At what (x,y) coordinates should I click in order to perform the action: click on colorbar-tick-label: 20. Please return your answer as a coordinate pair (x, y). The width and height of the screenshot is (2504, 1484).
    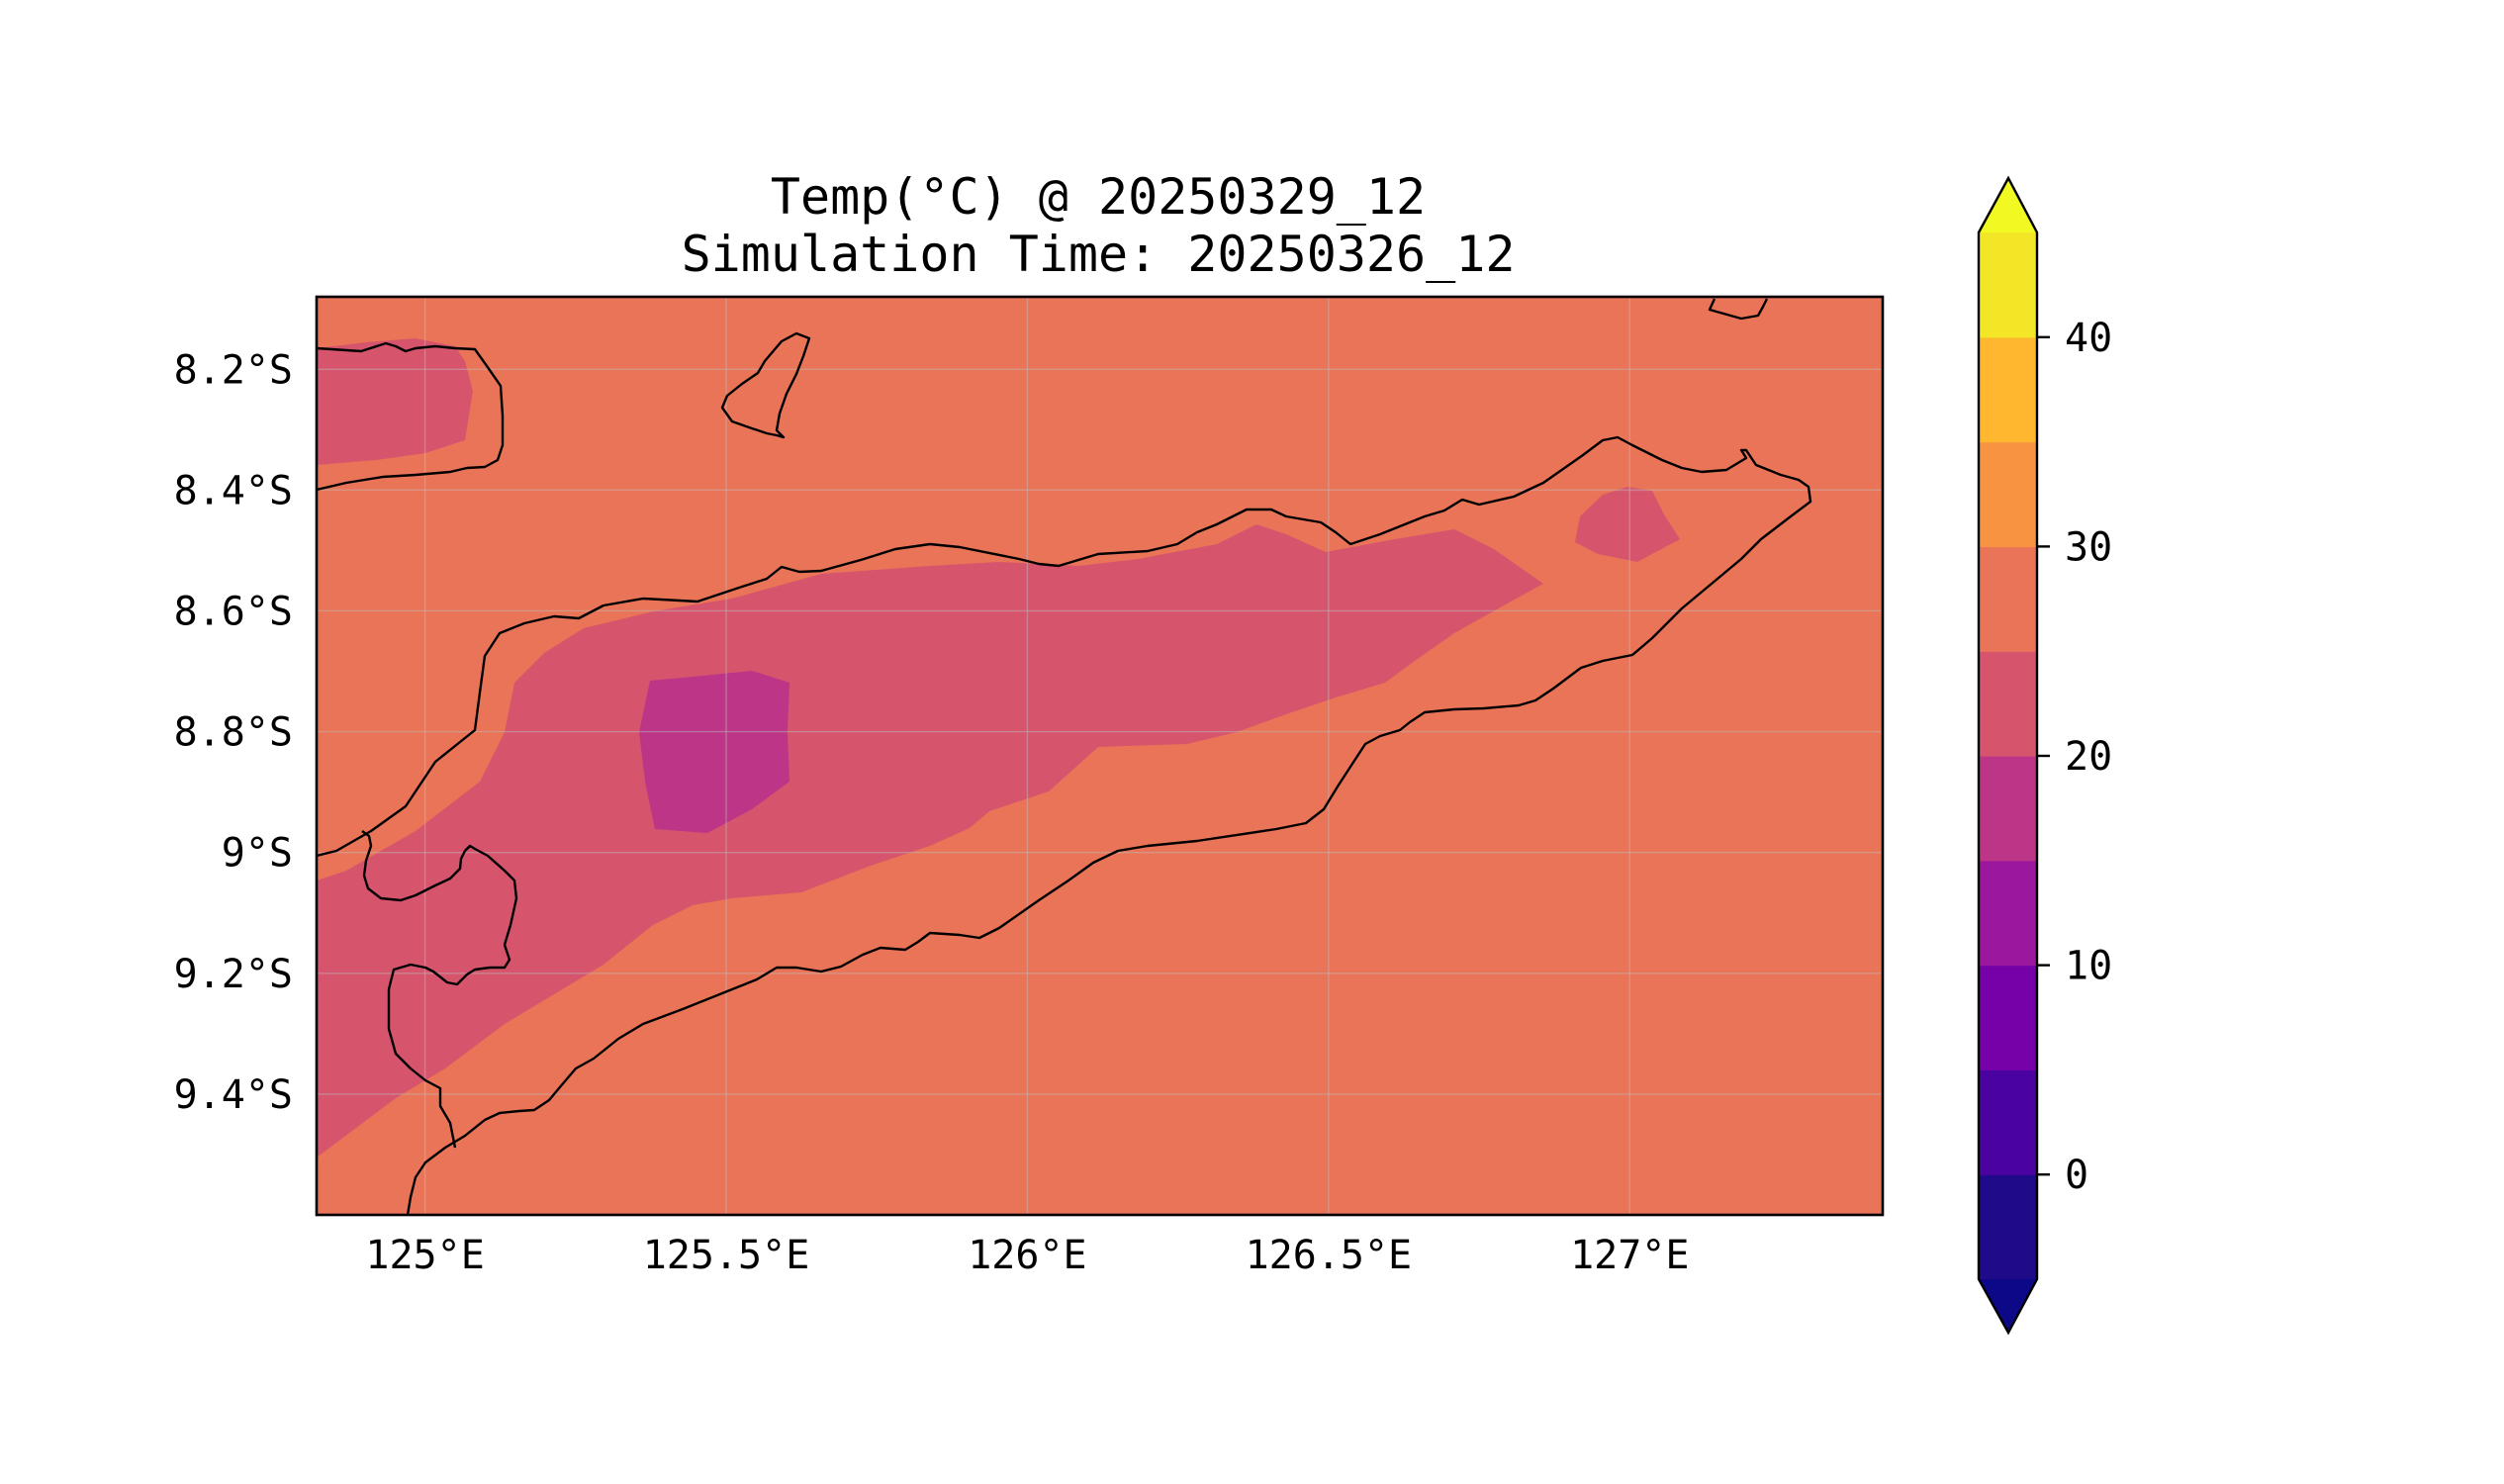
    Looking at the image, I should click on (2088, 757).